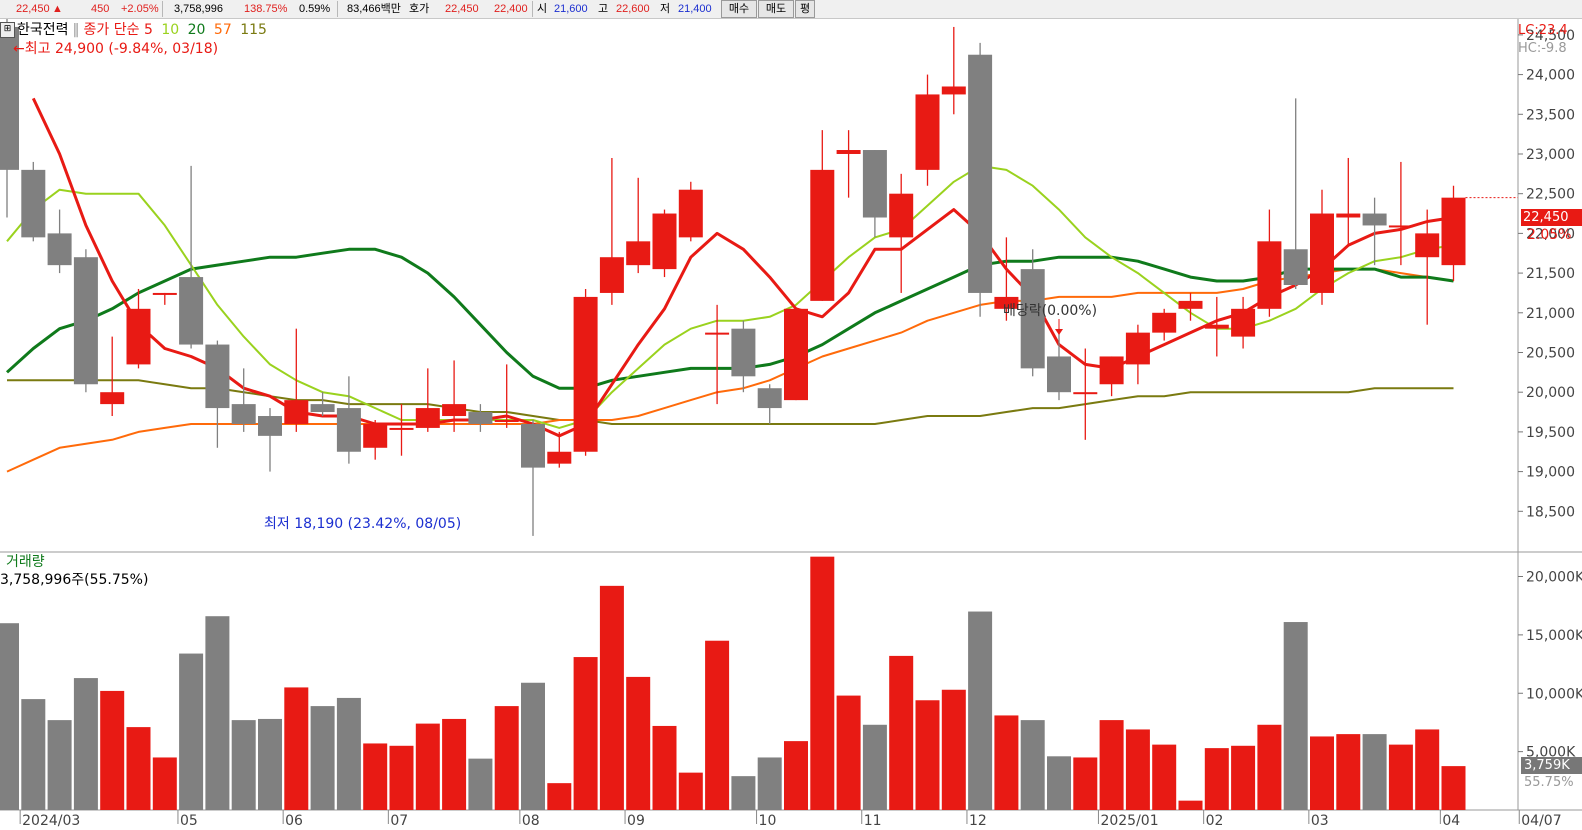 This screenshot has width=1582, height=830. What do you see at coordinates (315, 9) in the screenshot?
I see `turnover-rate: 0.59%` at bounding box center [315, 9].